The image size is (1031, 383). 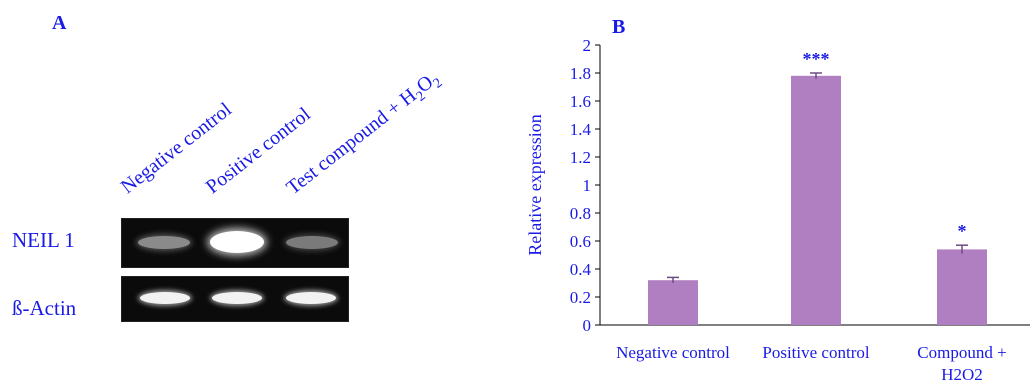 I want to click on band-neil1-test, so click(x=312, y=242).